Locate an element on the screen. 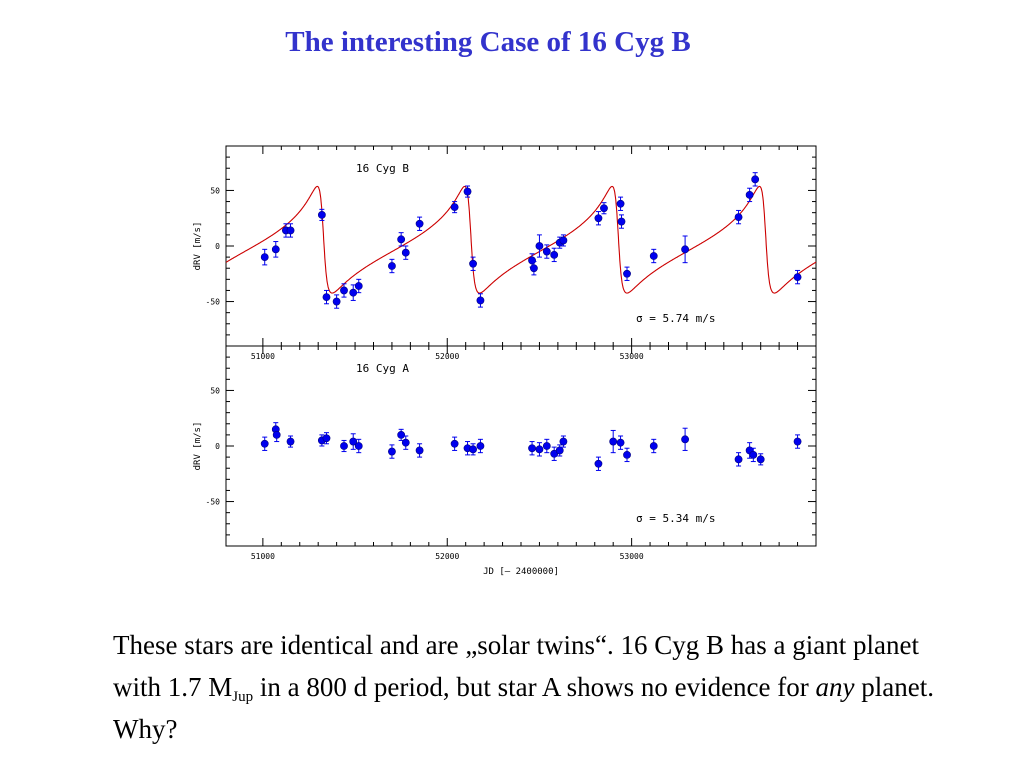 This screenshot has width=1024, height=768. slide-title: The interesting Case of 16 Cyg B is located at coordinates (488, 42).